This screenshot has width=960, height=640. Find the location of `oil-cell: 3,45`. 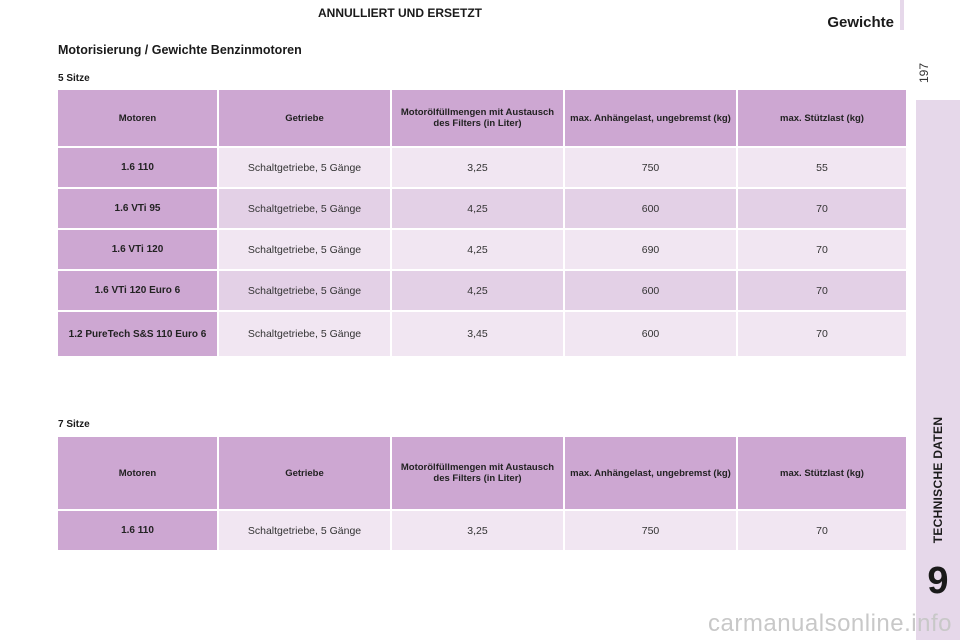

oil-cell: 3,45 is located at coordinates (477, 334).